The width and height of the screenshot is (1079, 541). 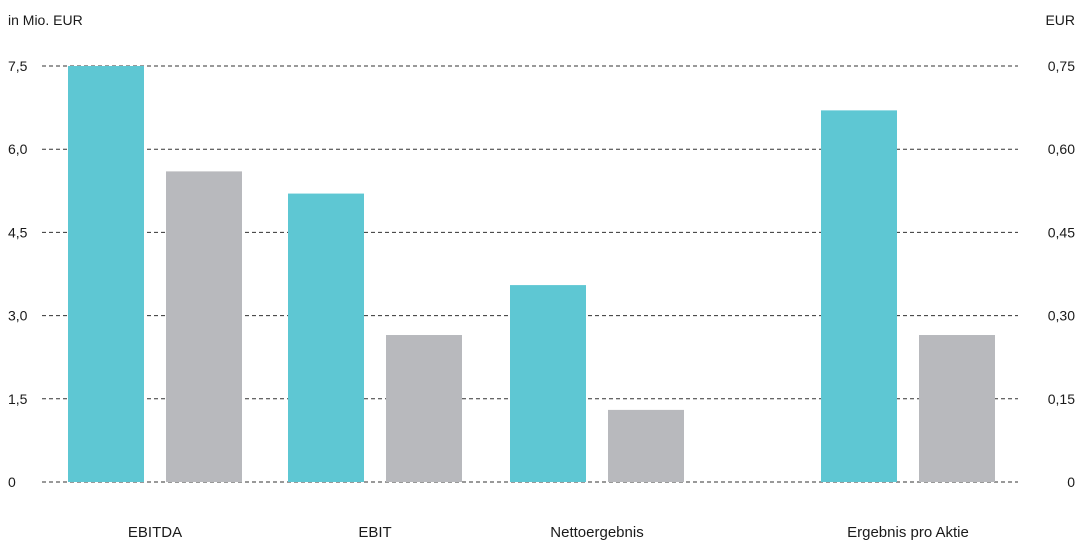 What do you see at coordinates (1061, 232) in the screenshot?
I see `right-tick-label: 0,45` at bounding box center [1061, 232].